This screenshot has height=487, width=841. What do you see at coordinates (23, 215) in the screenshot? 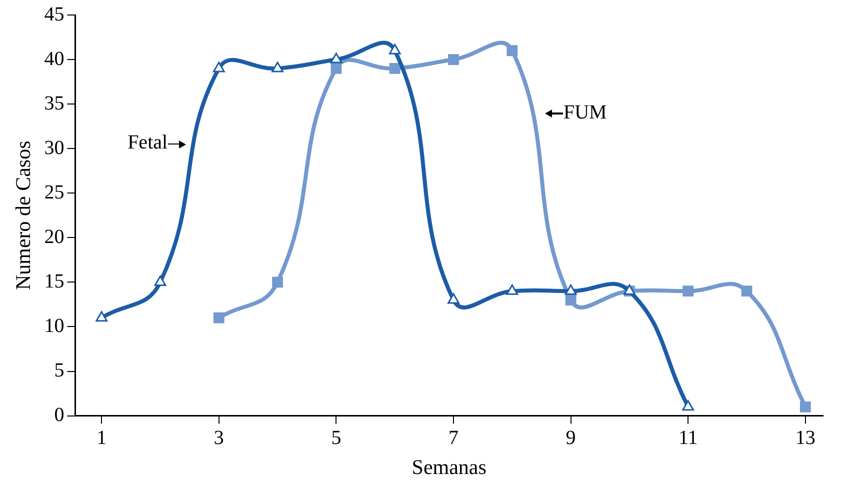
I see `y-axis-title: Numero de Casos` at bounding box center [23, 215].